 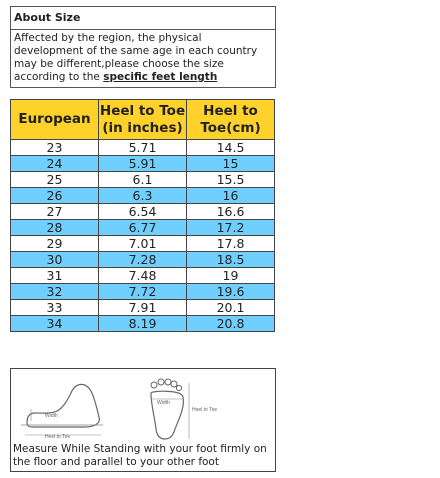 I want to click on size-row: 25 6.1 15.5, so click(x=142, y=179).